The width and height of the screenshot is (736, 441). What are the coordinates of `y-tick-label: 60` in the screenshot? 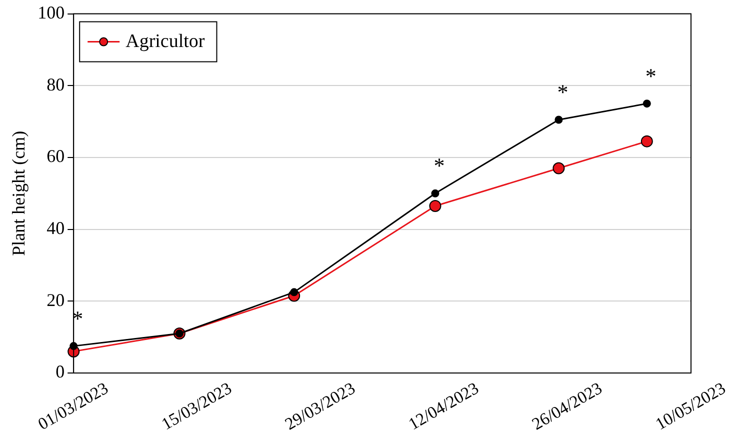 It's located at (55, 156).